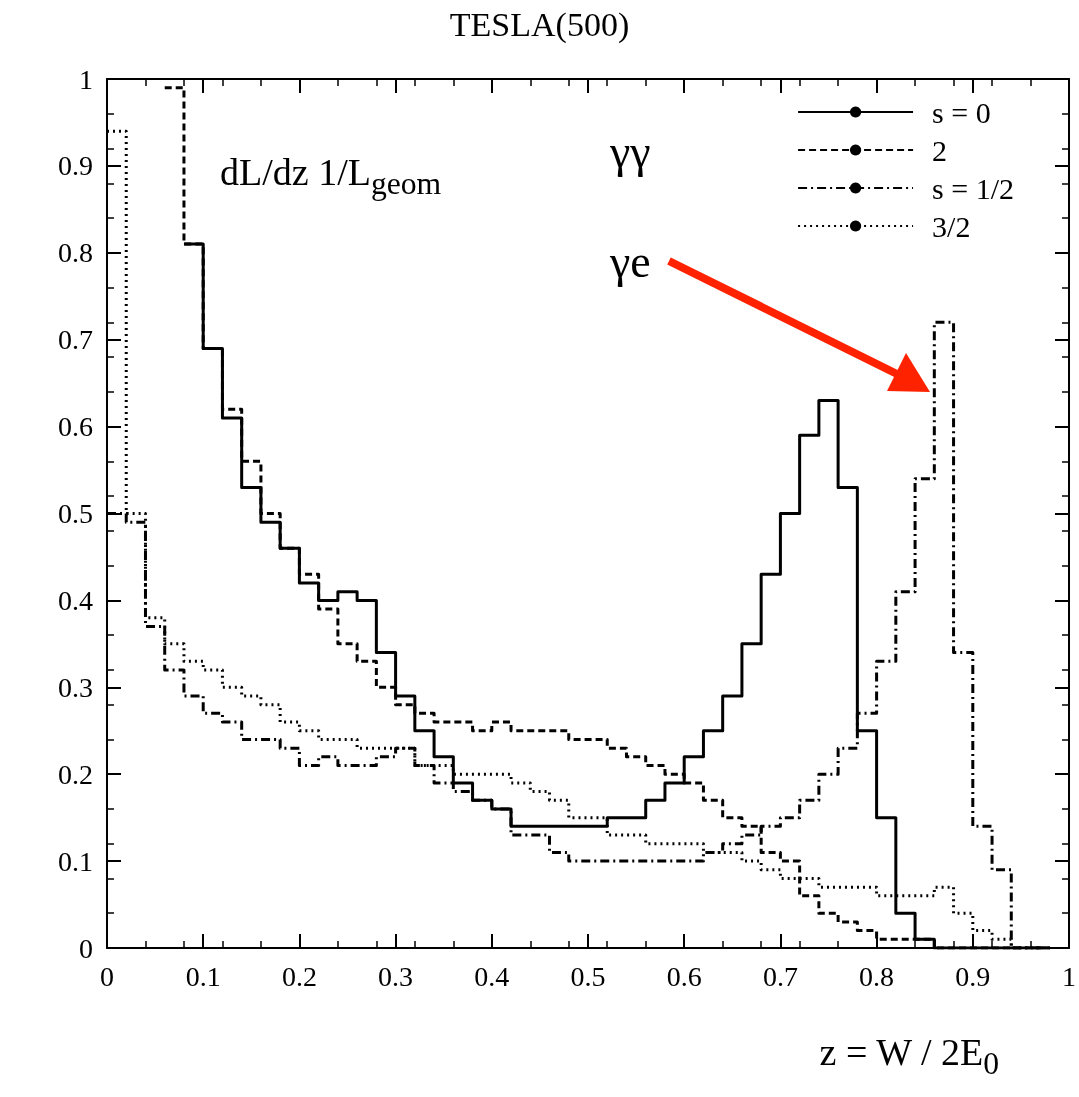 The height and width of the screenshot is (1097, 1079). What do you see at coordinates (396, 976) in the screenshot?
I see `x-tick-label: 0.3` at bounding box center [396, 976].